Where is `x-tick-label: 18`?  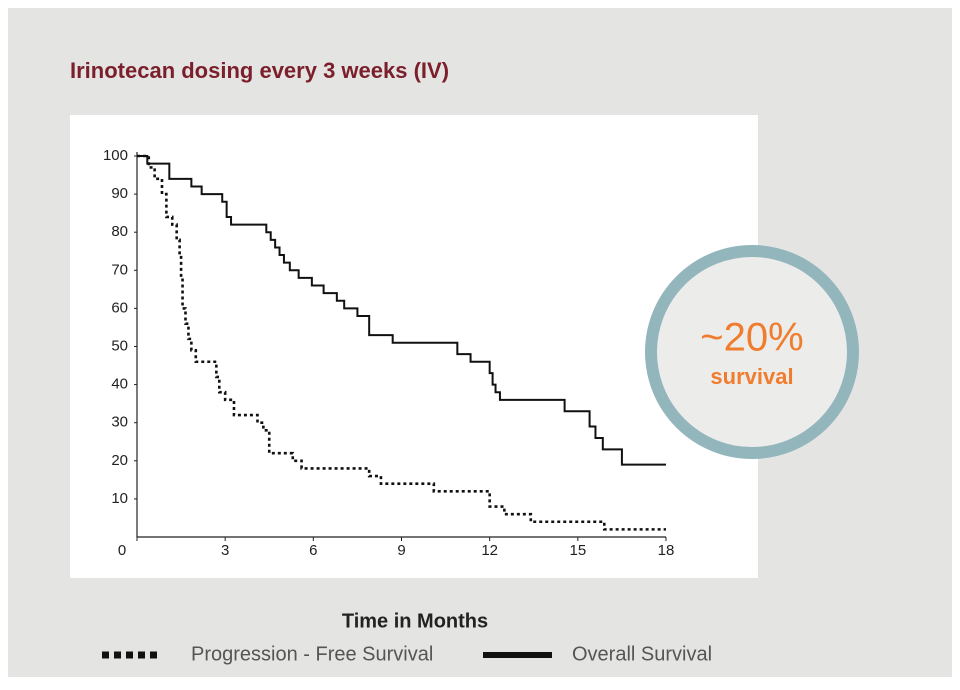 x-tick-label: 18 is located at coordinates (666, 550).